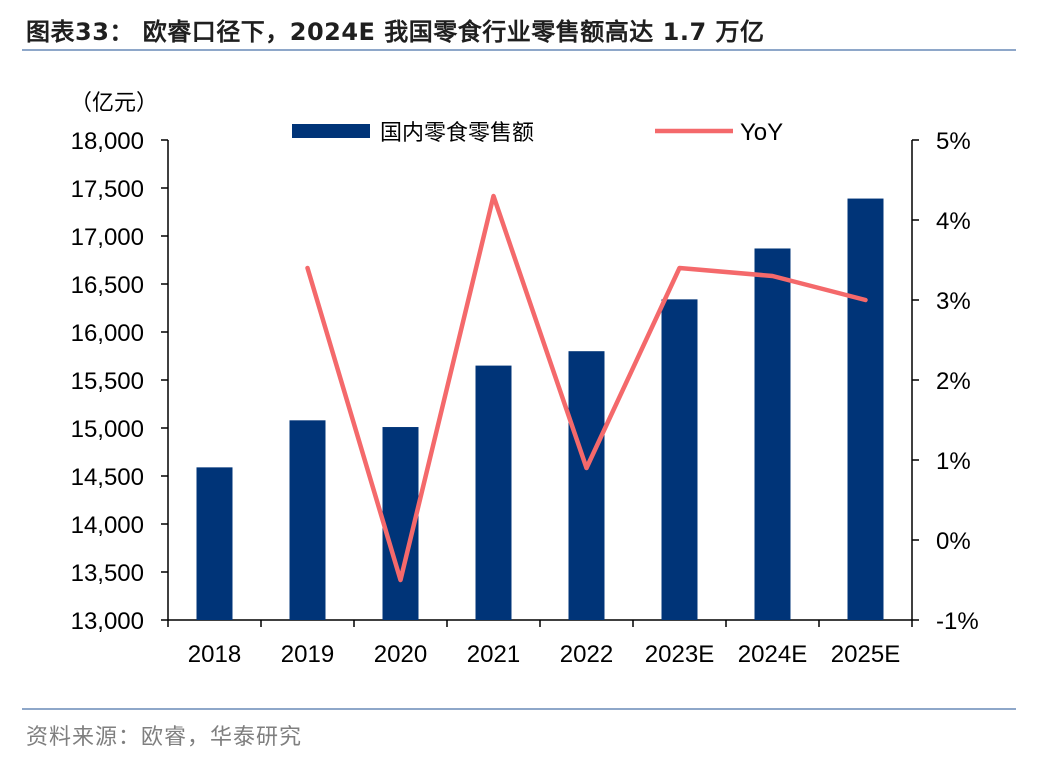 This screenshot has width=1048, height=760. Describe the element at coordinates (164, 737) in the screenshot. I see `source-note: 资料来源：欧睿，华泰研究` at that location.